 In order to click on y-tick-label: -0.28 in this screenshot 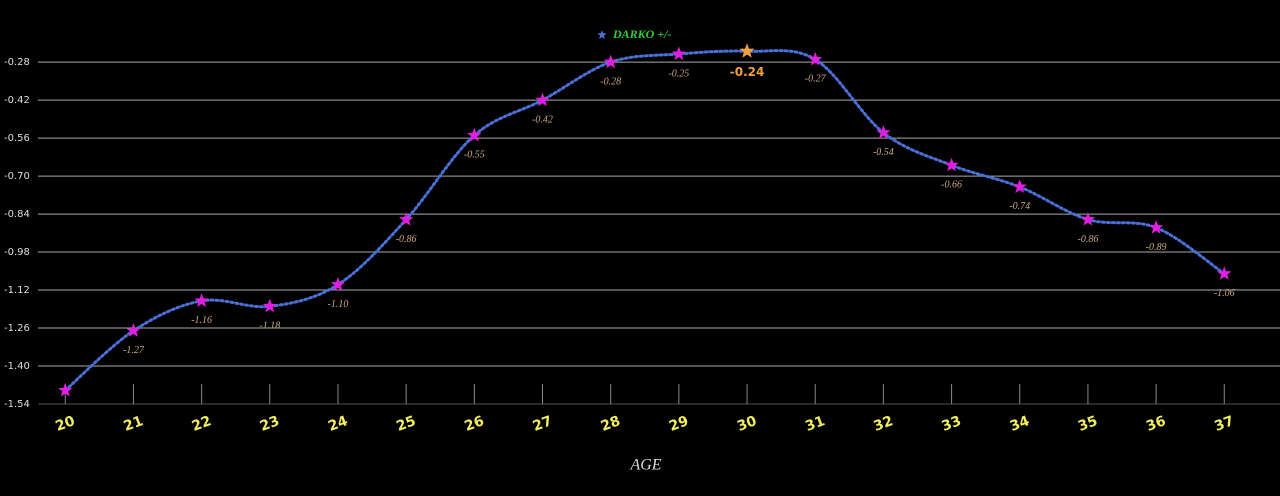, I will do `click(17, 62)`.